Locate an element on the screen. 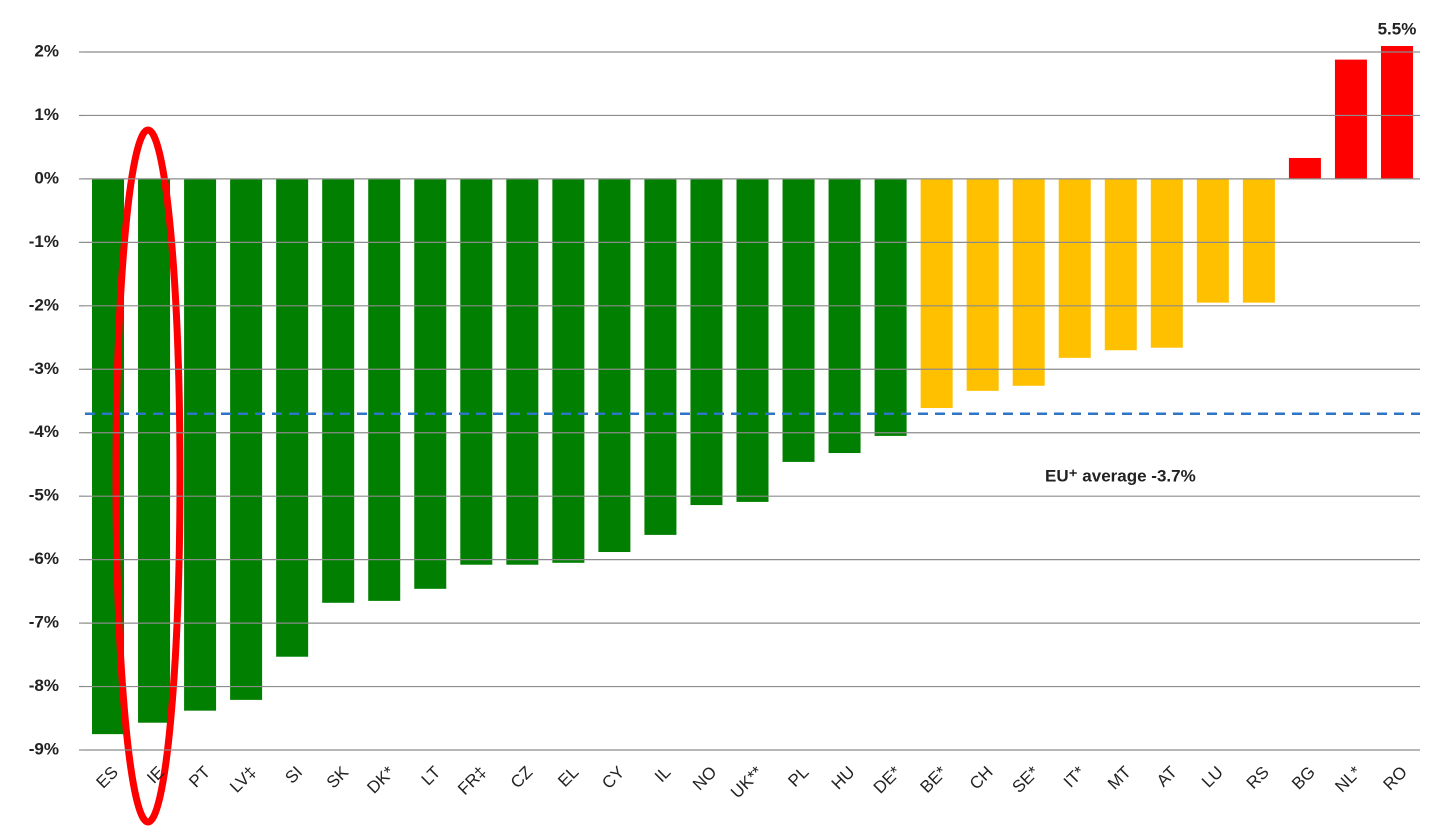 This screenshot has width=1434, height=829. x-tick-label: CY is located at coordinates (613, 778).